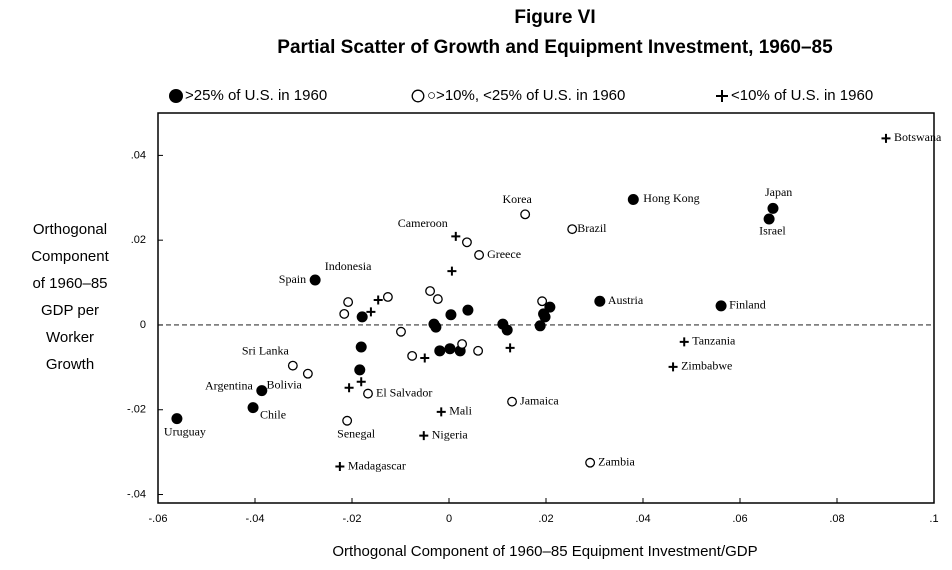 The height and width of the screenshot is (570, 952). I want to click on y-axis-label: Growth, so click(70, 364).